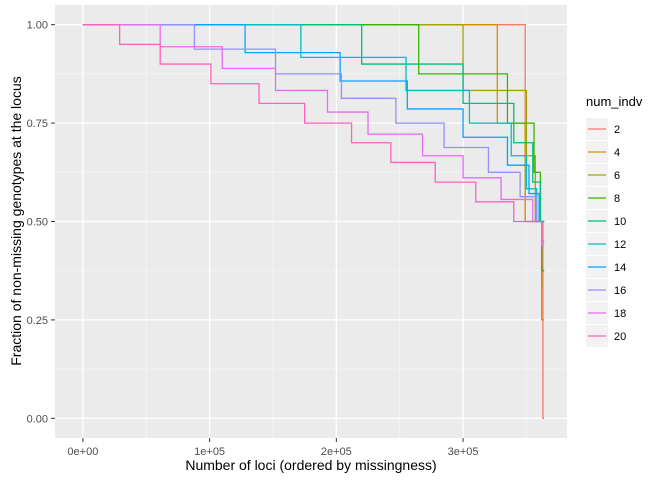 The width and height of the screenshot is (672, 480). I want to click on legend-label: 4, so click(617, 153).